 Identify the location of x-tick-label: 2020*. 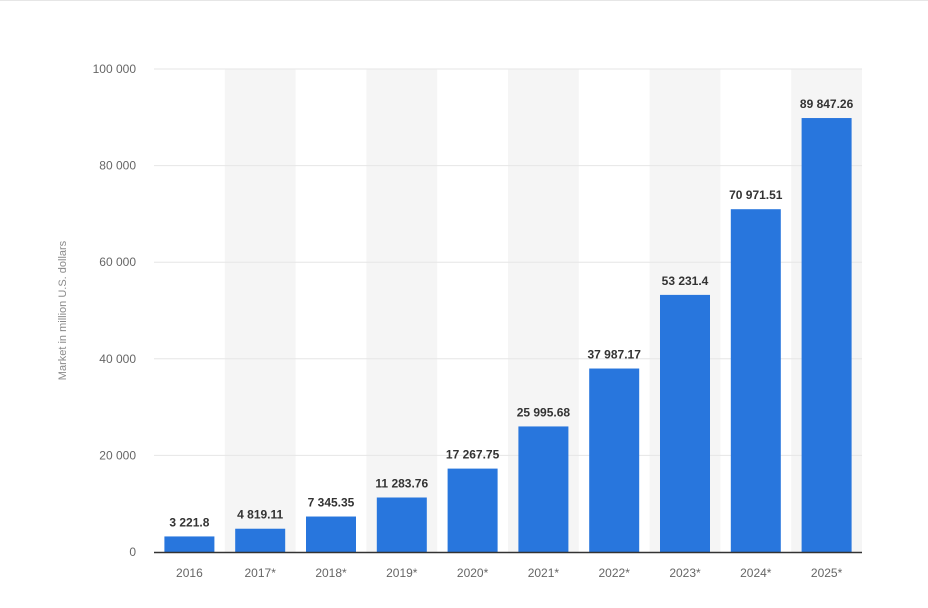
(473, 573).